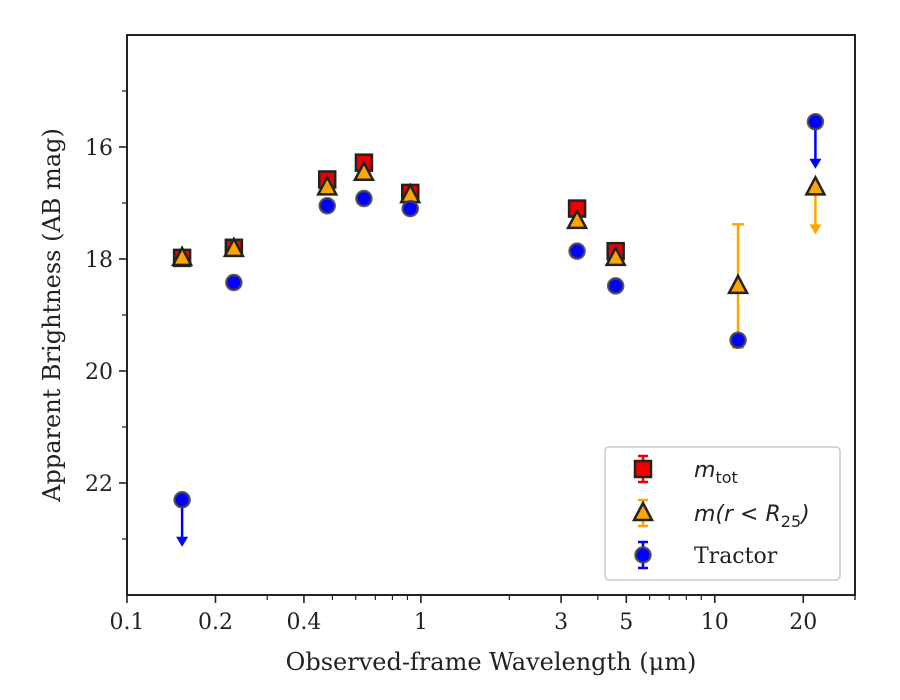  Describe the element at coordinates (99, 484) in the screenshot. I see `y-tick-label: 22` at that location.